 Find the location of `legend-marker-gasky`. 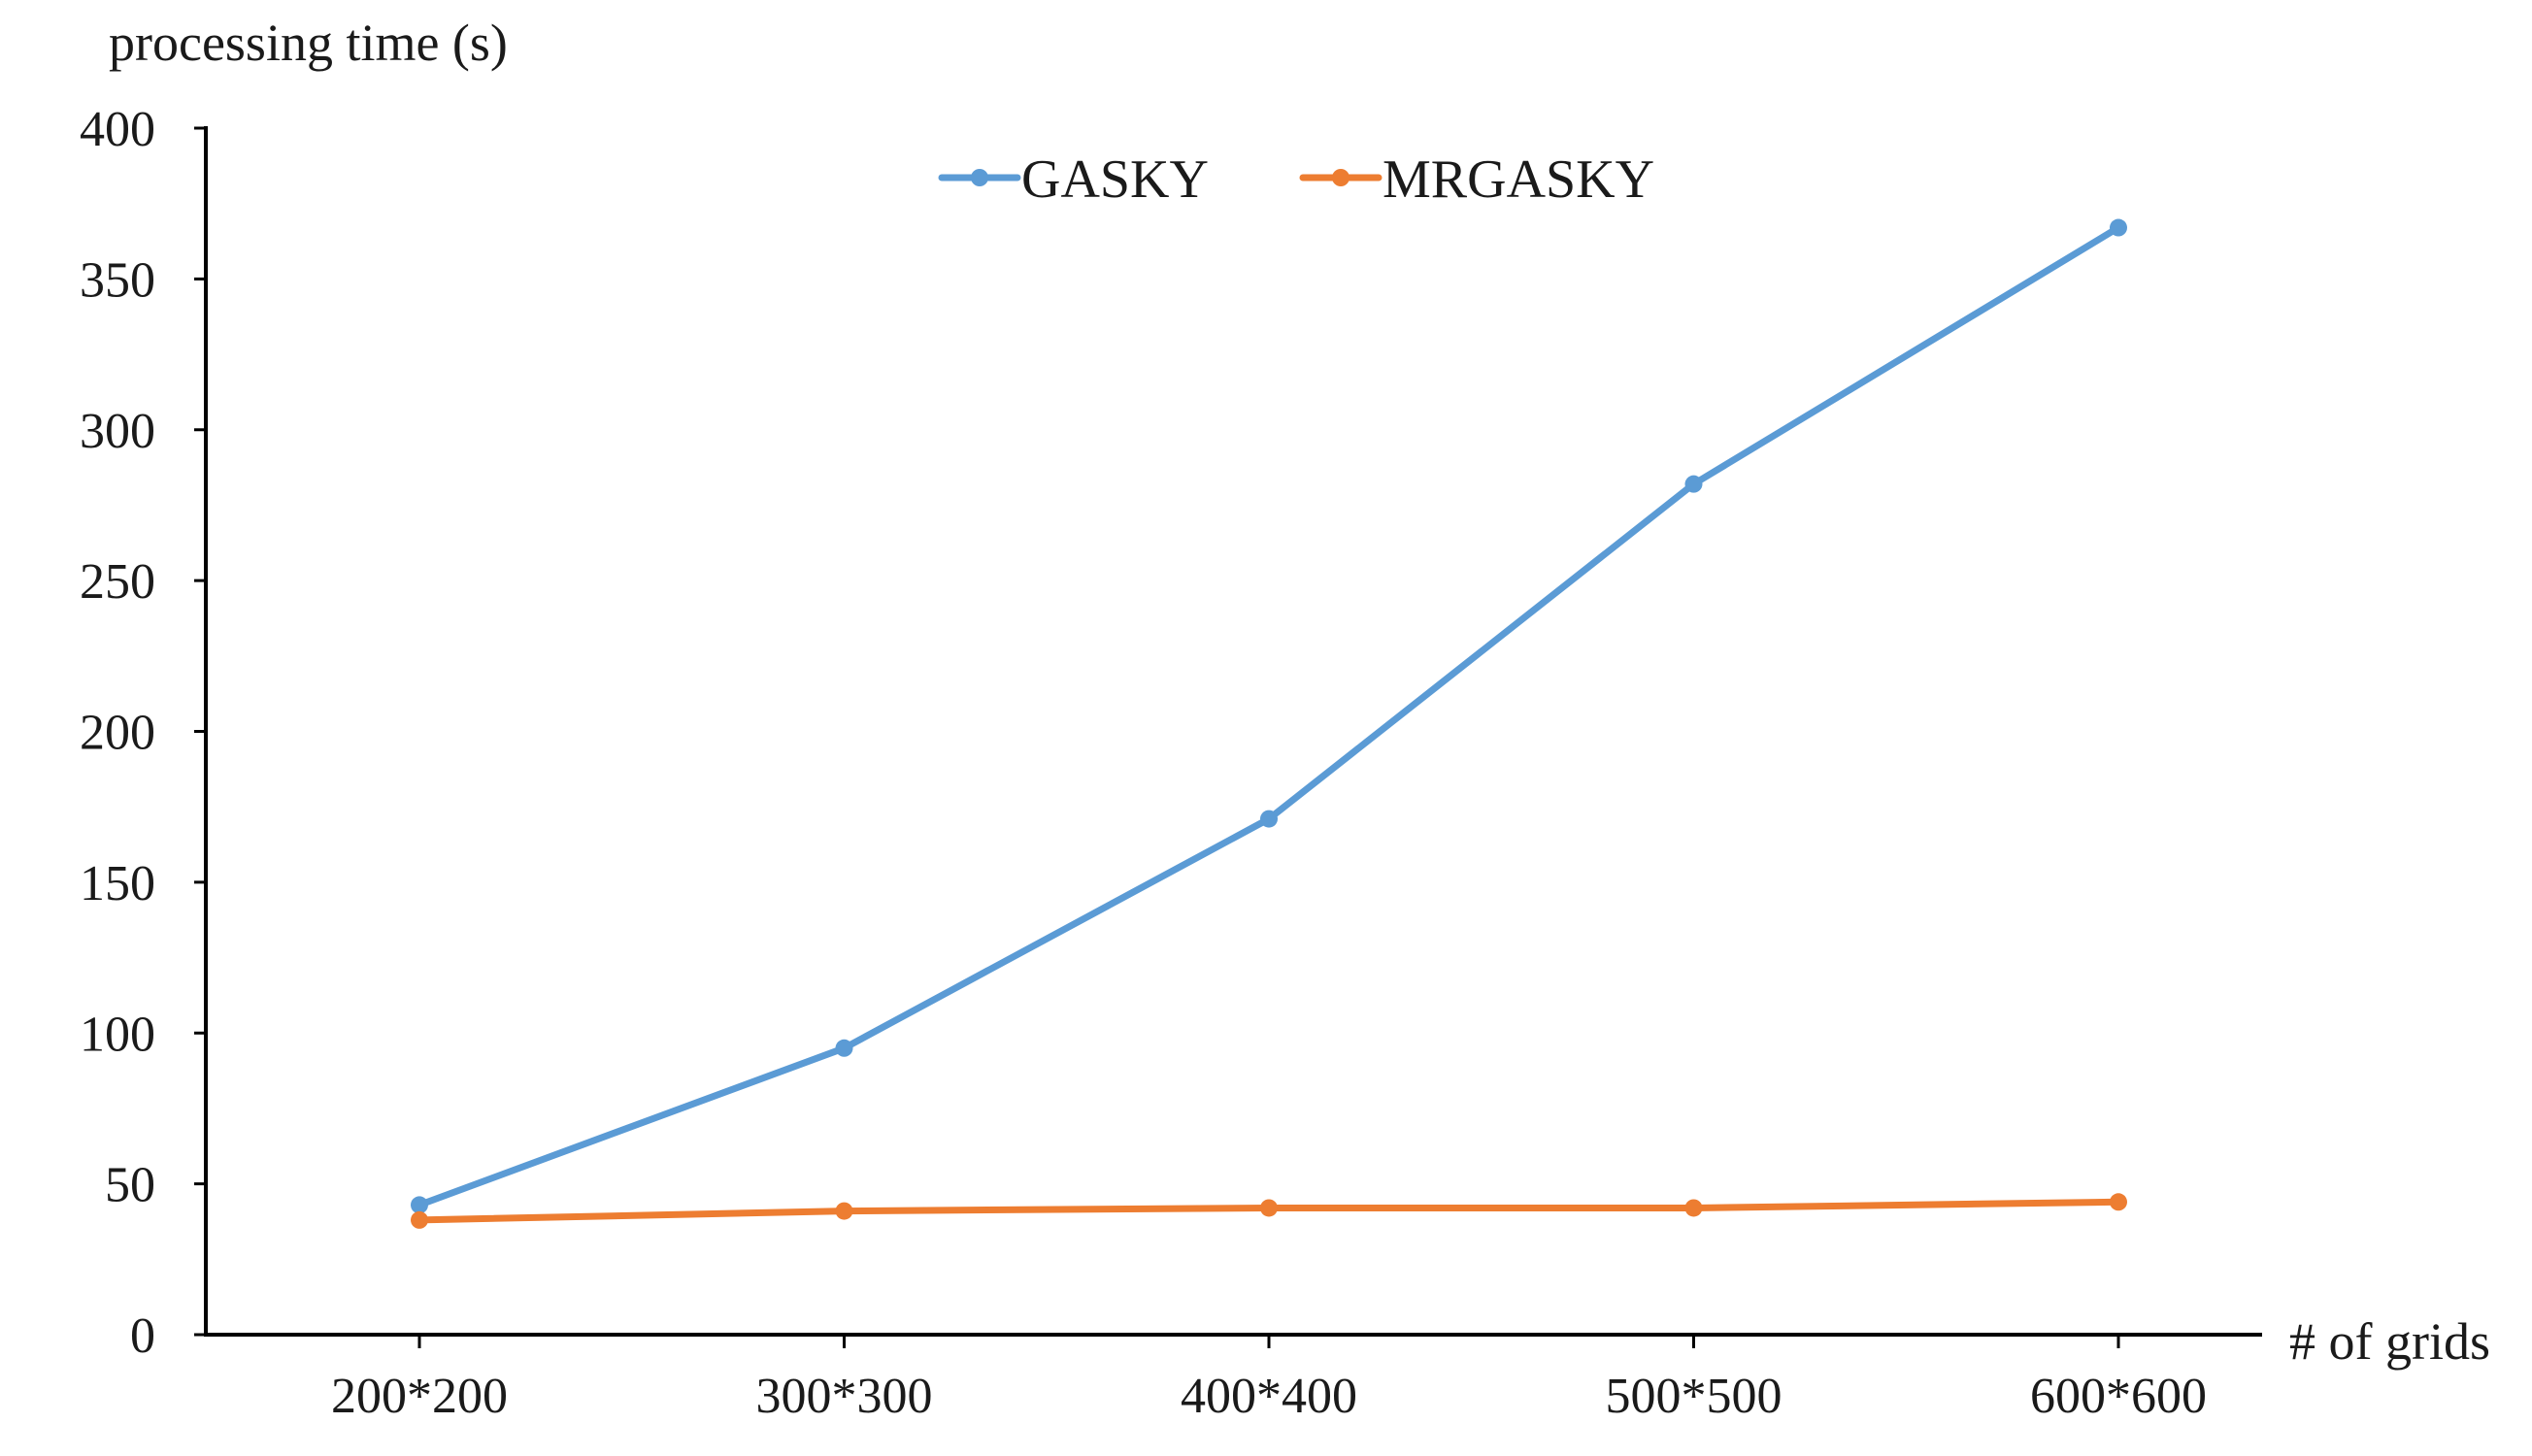

legend-marker-gasky is located at coordinates (979, 177).